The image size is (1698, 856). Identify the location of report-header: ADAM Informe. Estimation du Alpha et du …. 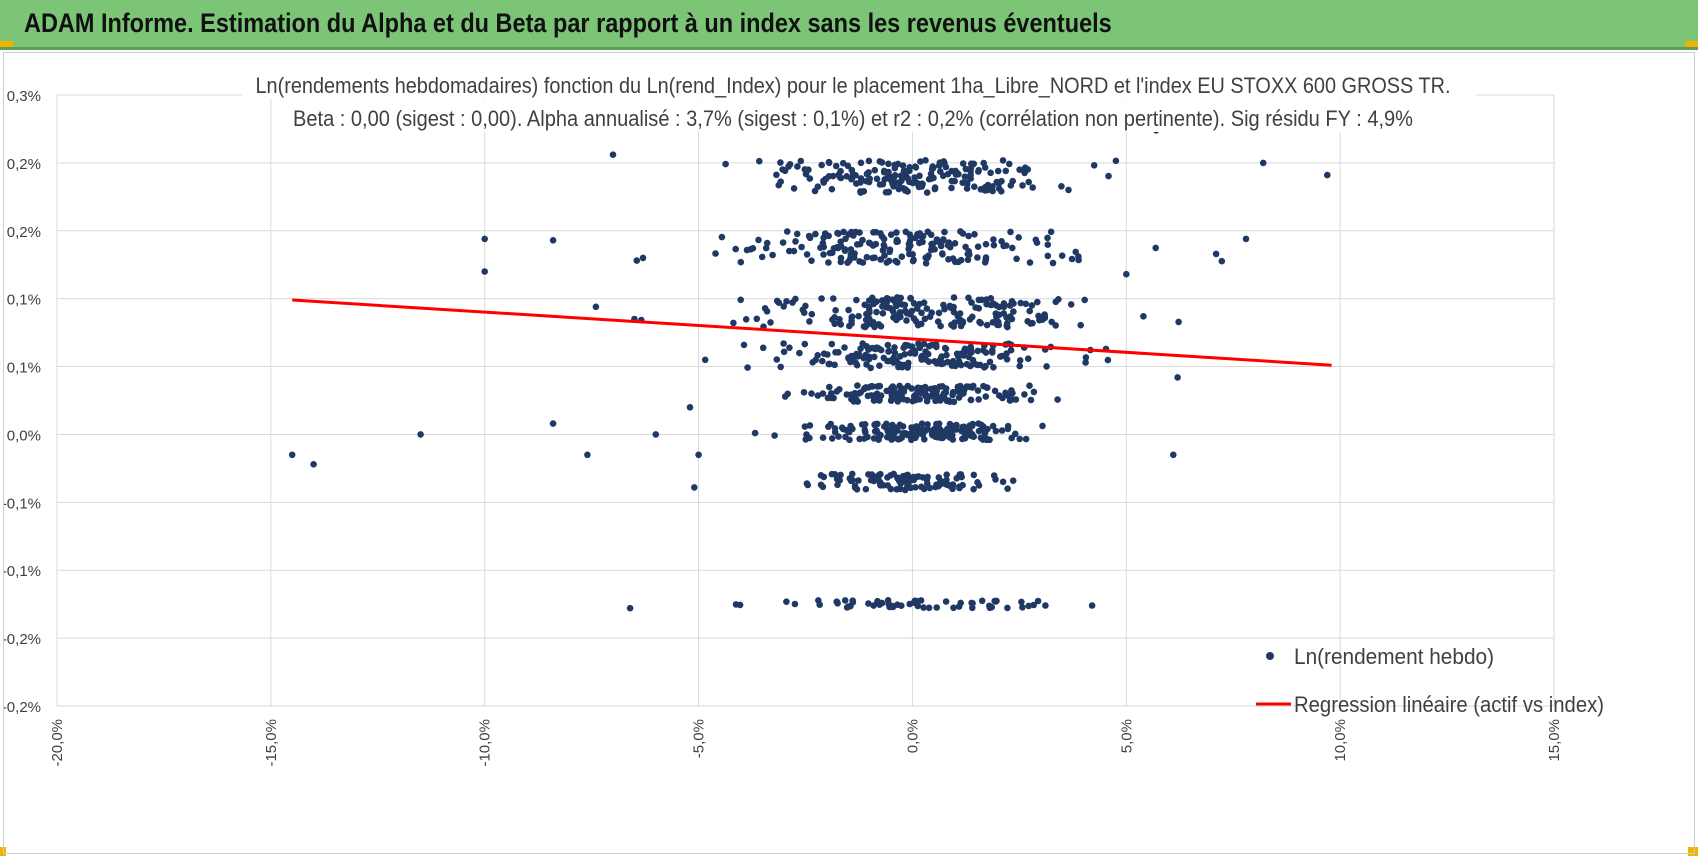
(849, 25).